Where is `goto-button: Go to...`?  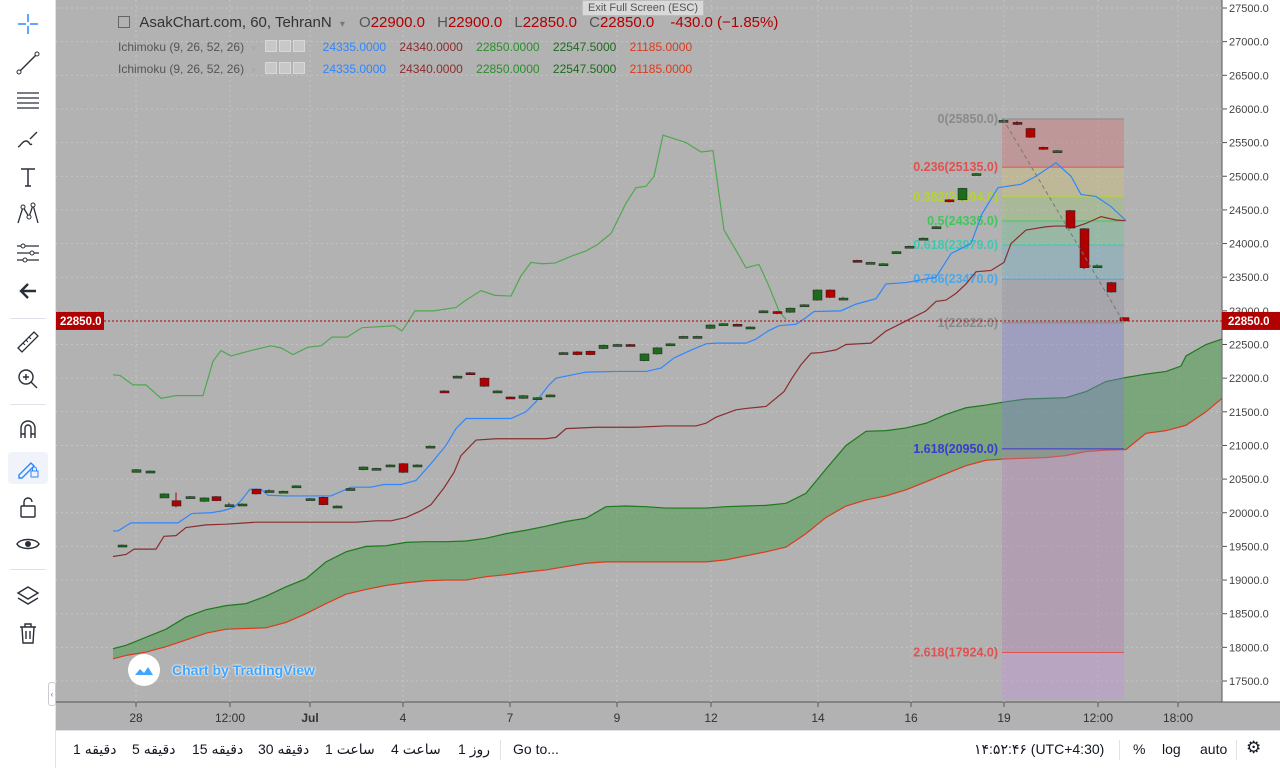
goto-button: Go to... is located at coordinates (536, 749).